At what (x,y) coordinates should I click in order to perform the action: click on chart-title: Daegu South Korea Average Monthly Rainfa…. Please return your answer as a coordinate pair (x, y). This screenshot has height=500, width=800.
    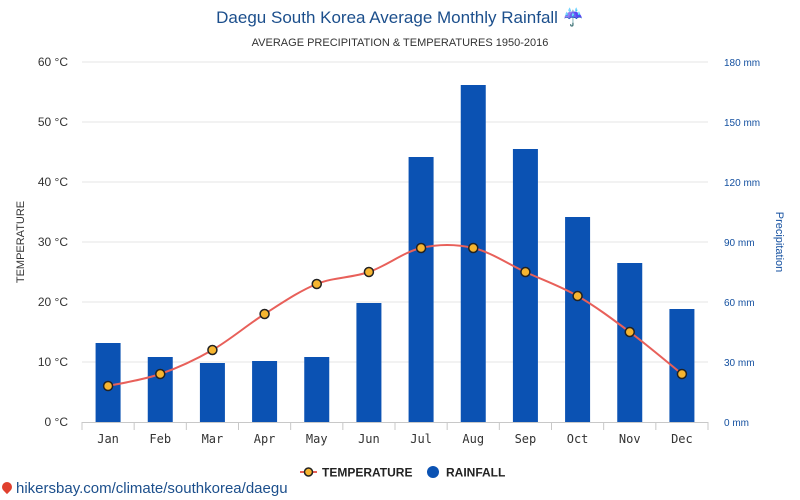
    Looking at the image, I should click on (400, 17).